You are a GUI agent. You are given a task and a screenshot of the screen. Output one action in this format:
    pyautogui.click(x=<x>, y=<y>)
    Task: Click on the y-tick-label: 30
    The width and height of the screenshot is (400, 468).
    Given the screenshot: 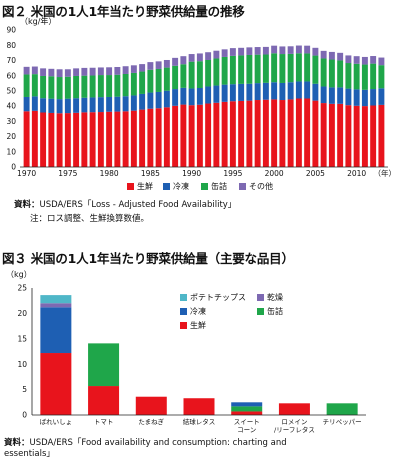 What is the action you would take?
    pyautogui.click(x=11, y=121)
    